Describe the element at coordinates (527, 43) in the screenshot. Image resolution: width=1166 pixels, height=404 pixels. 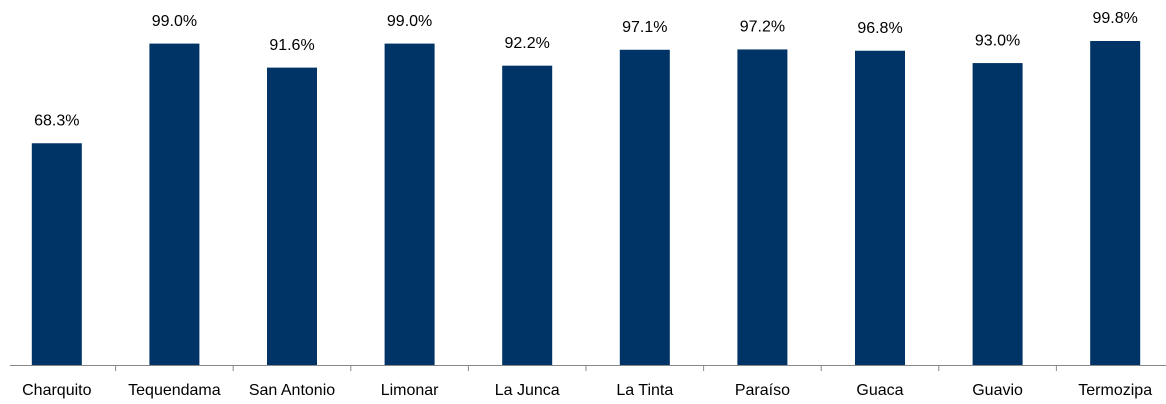
I see `value-label: 92.2%` at that location.